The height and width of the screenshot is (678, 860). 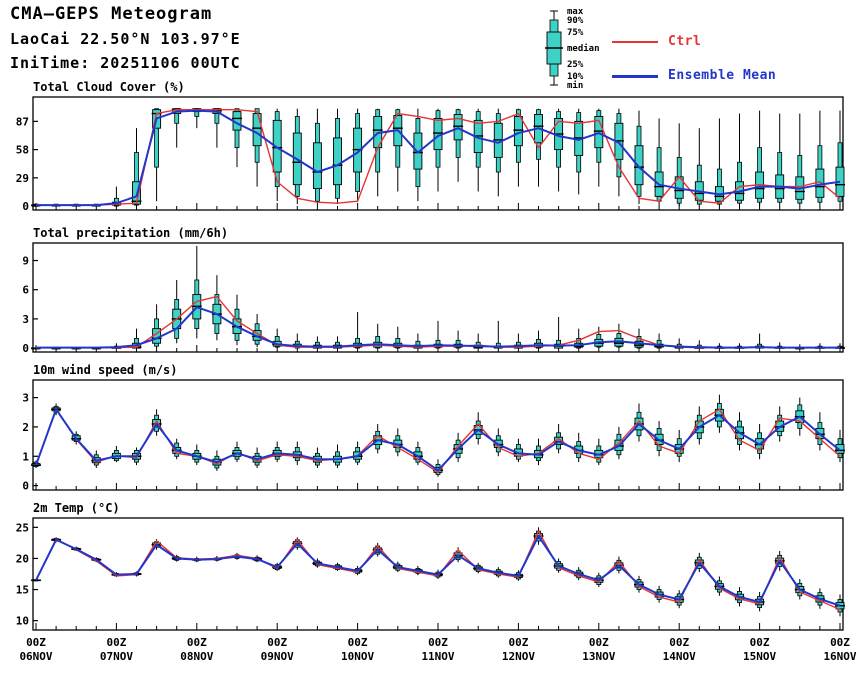 What do you see at coordinates (130, 233) in the screenshot?
I see `panel-title: Total precipitation (mm/6h)` at bounding box center [130, 233].